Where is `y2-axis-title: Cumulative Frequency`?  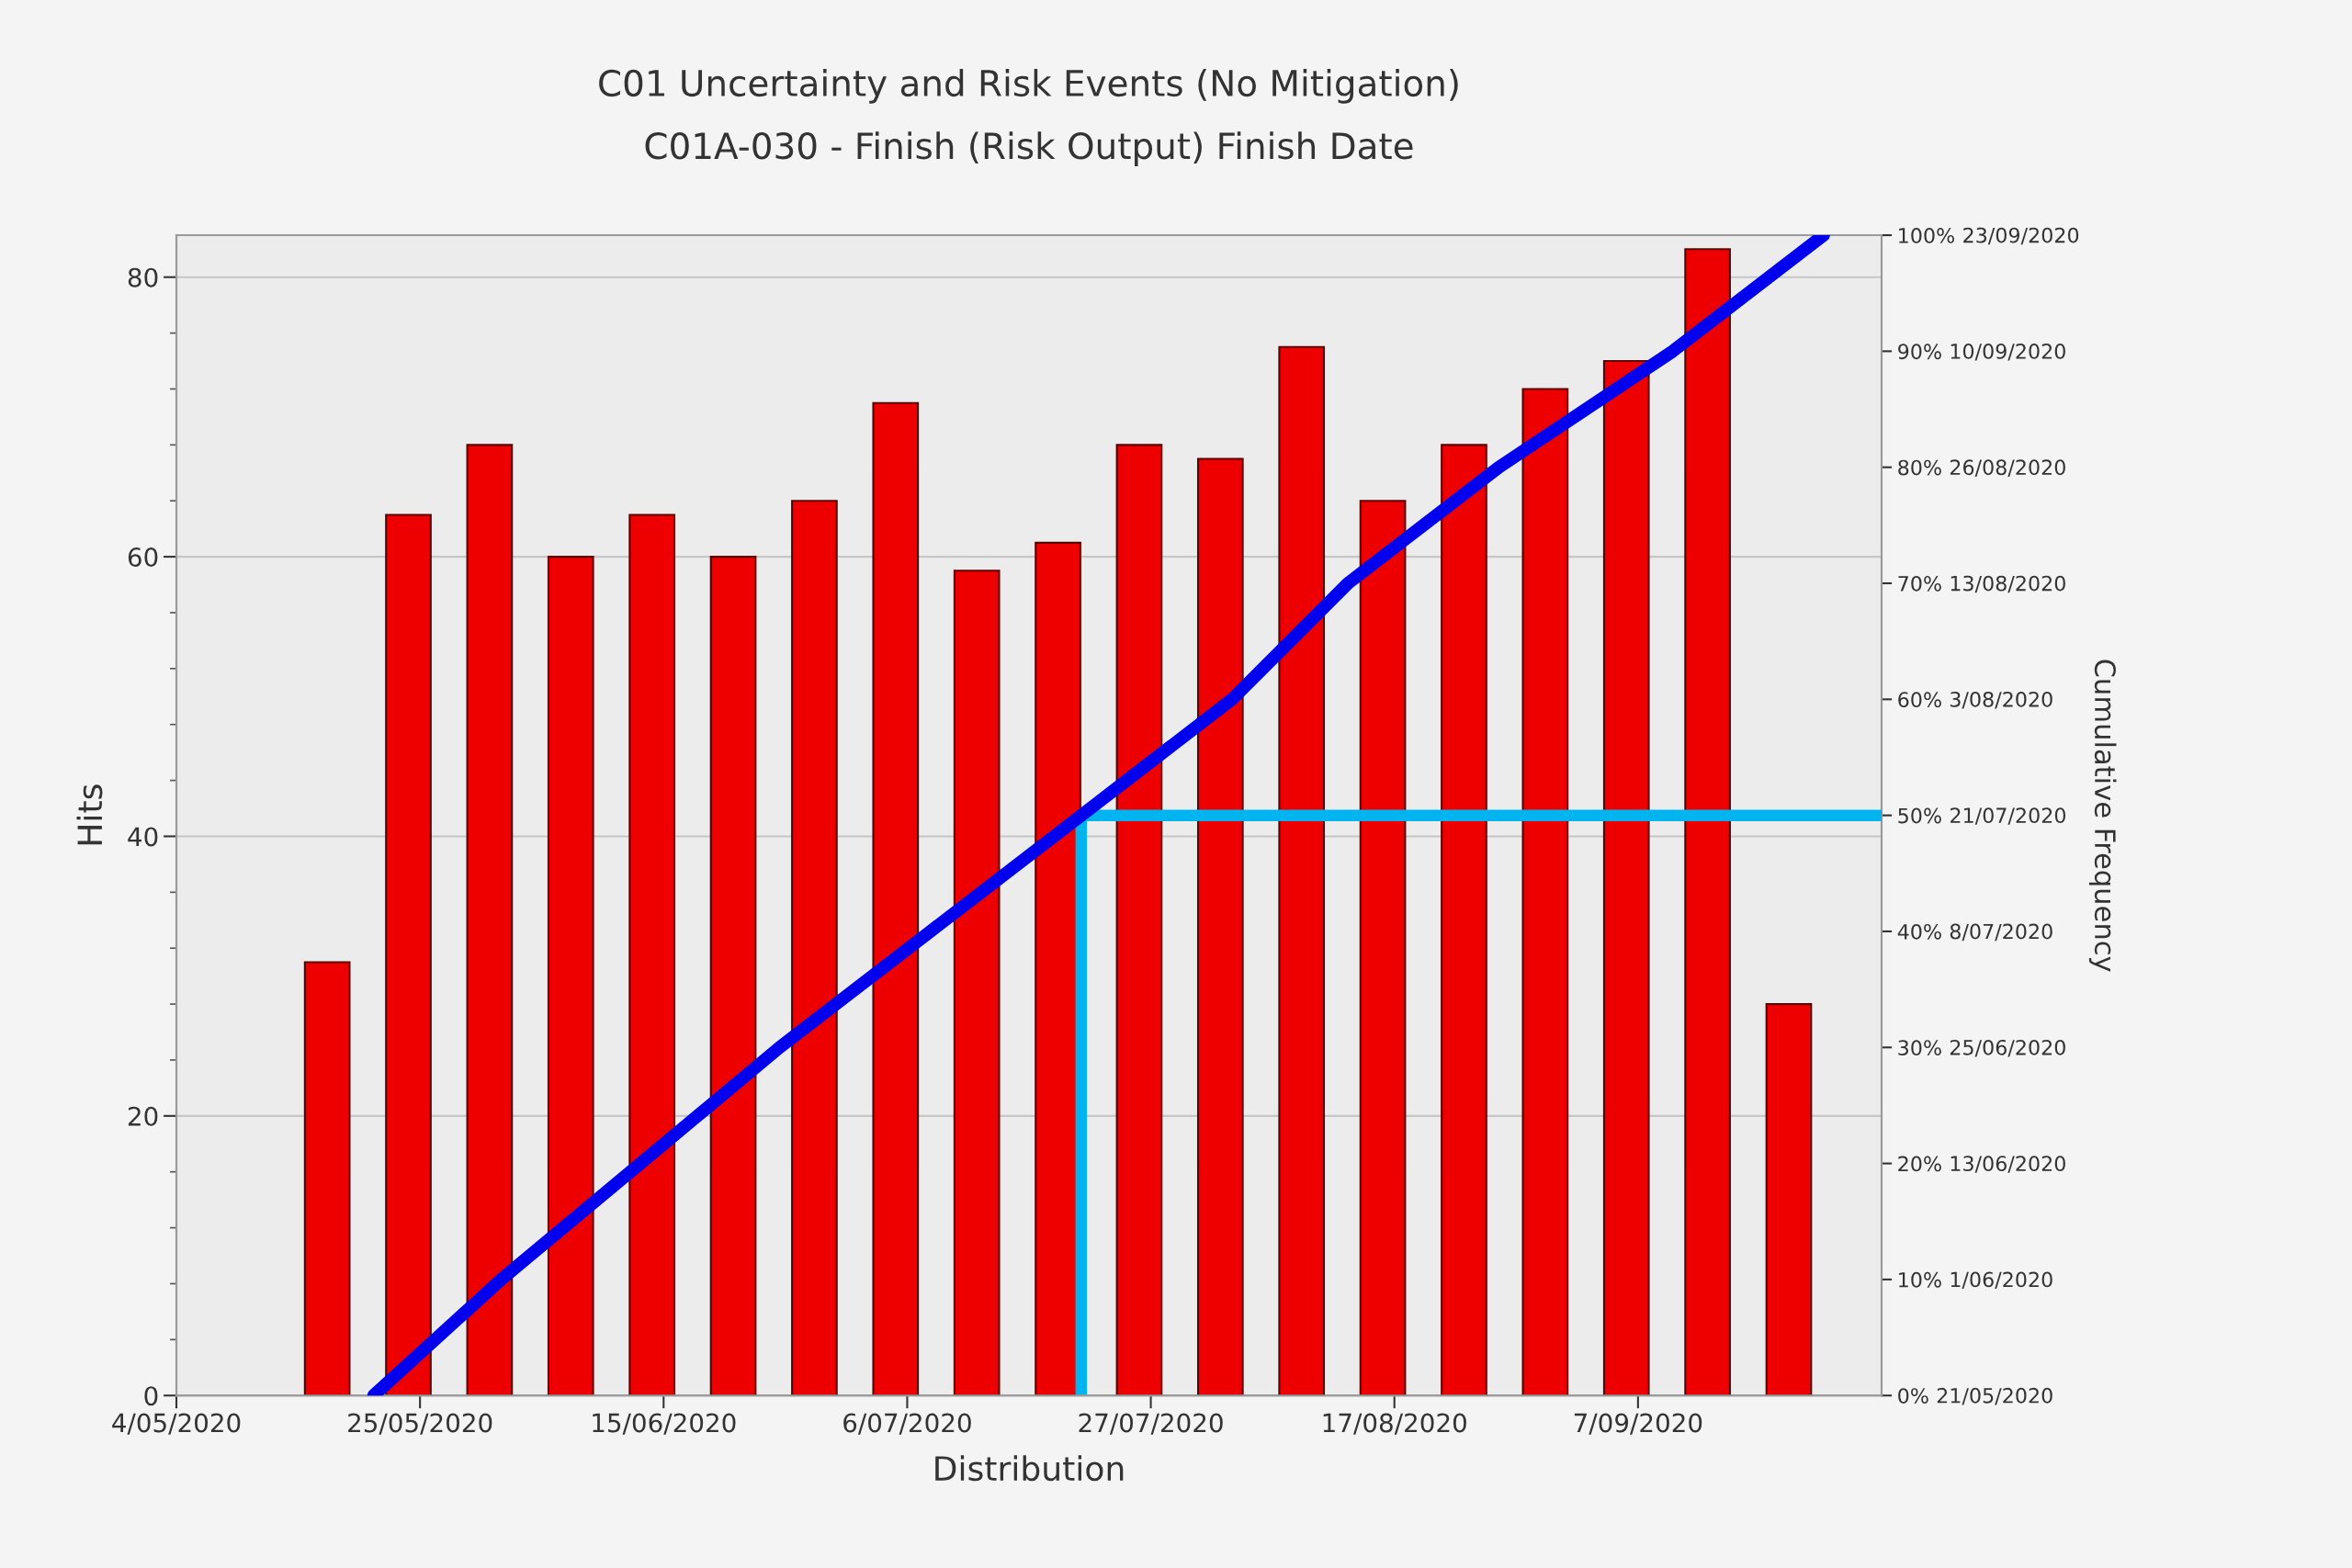
y2-axis-title: Cumulative Frequency is located at coordinates (2102, 816).